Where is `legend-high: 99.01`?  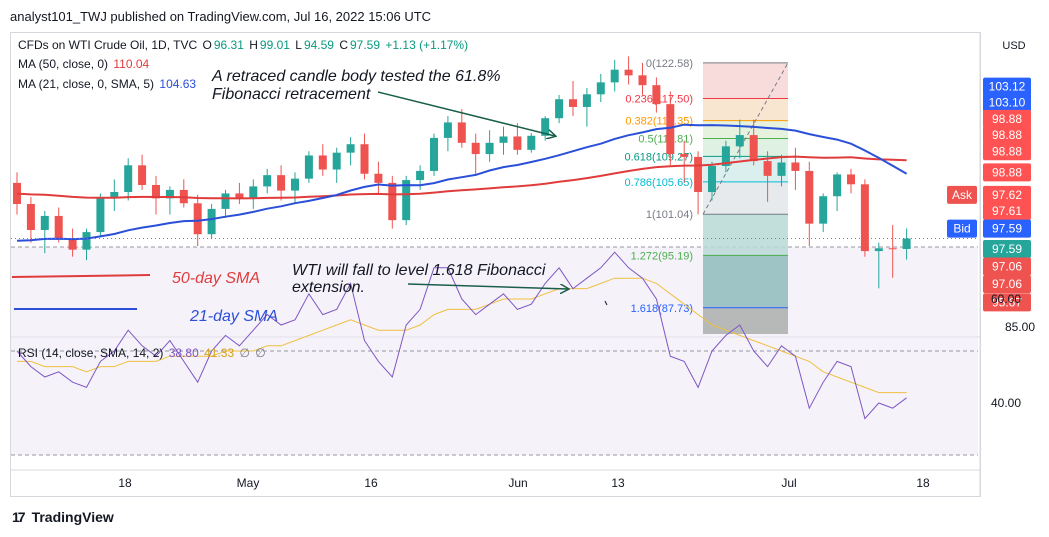 legend-high: 99.01 is located at coordinates (274, 45).